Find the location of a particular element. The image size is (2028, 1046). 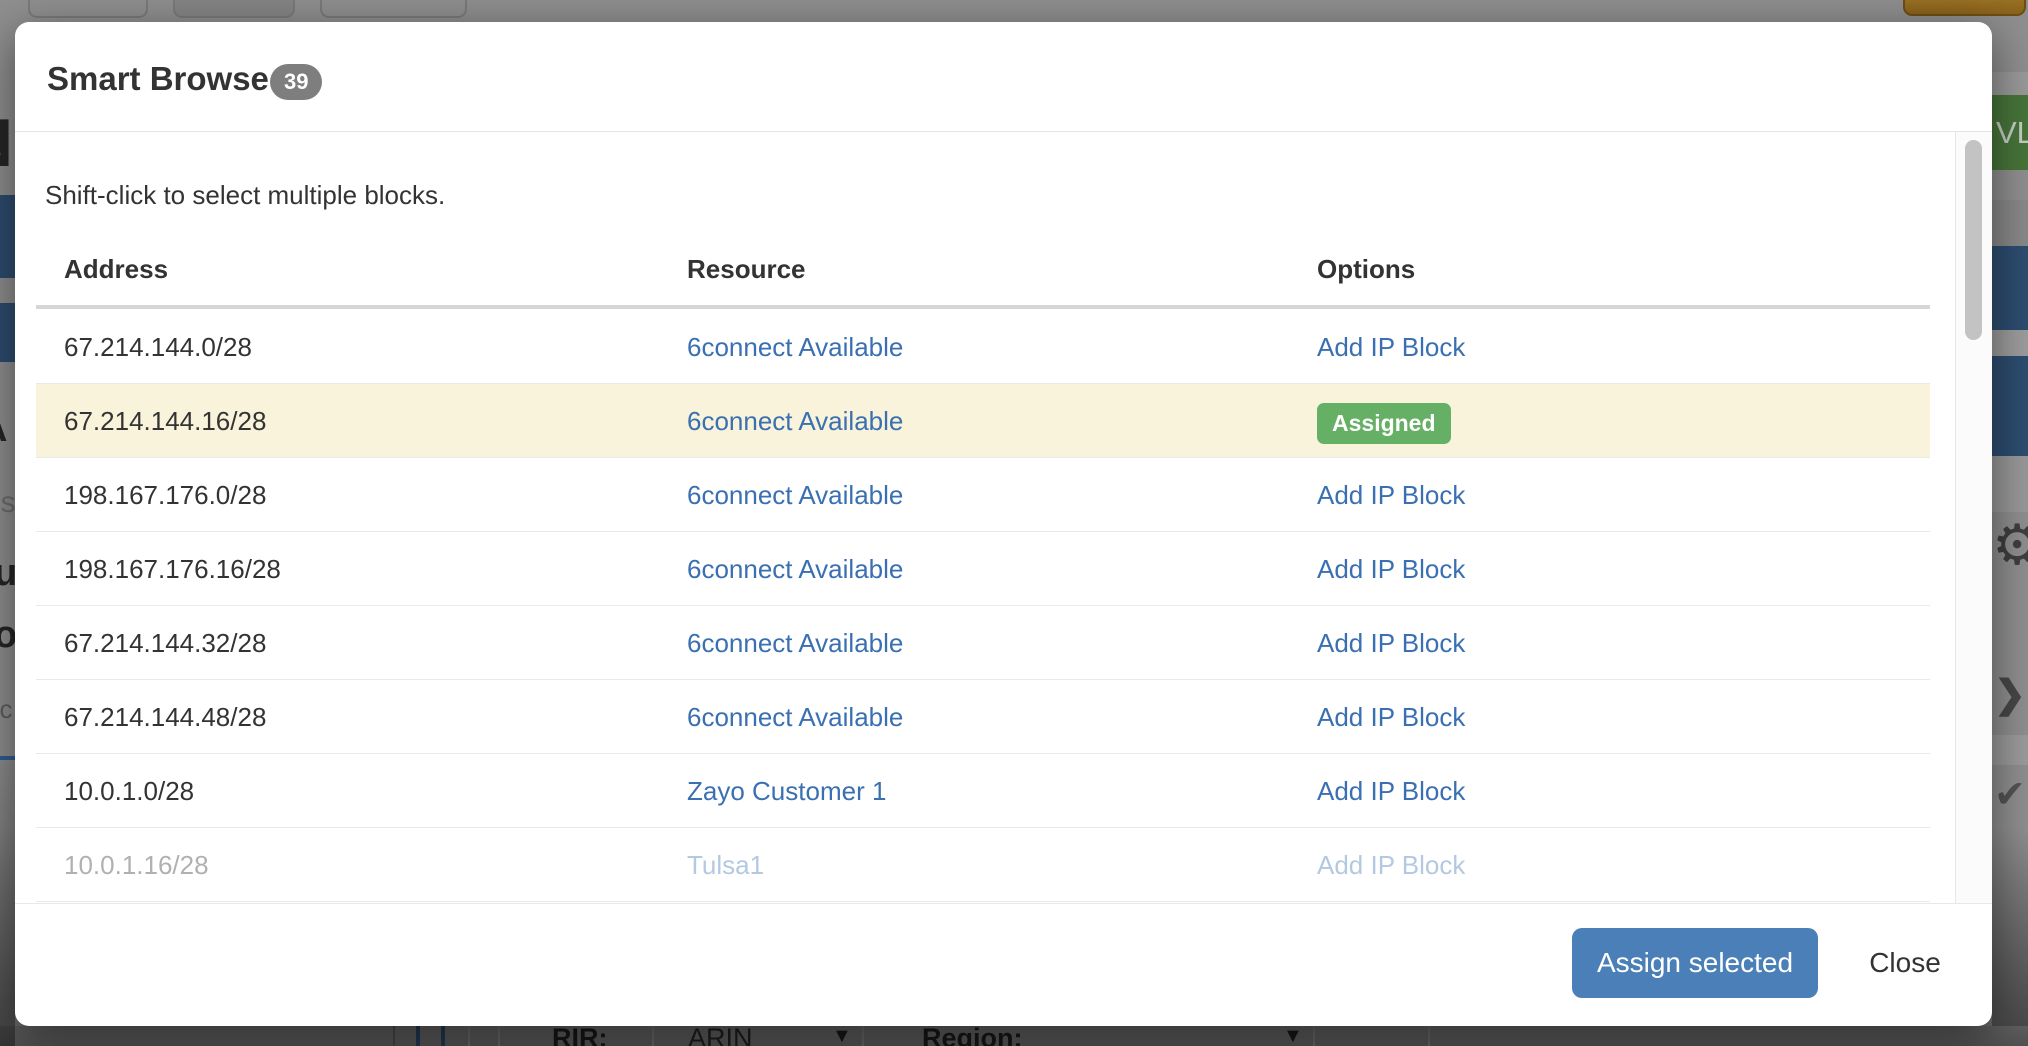

cell-address: 67.214.144.48/28 is located at coordinates (165, 717).